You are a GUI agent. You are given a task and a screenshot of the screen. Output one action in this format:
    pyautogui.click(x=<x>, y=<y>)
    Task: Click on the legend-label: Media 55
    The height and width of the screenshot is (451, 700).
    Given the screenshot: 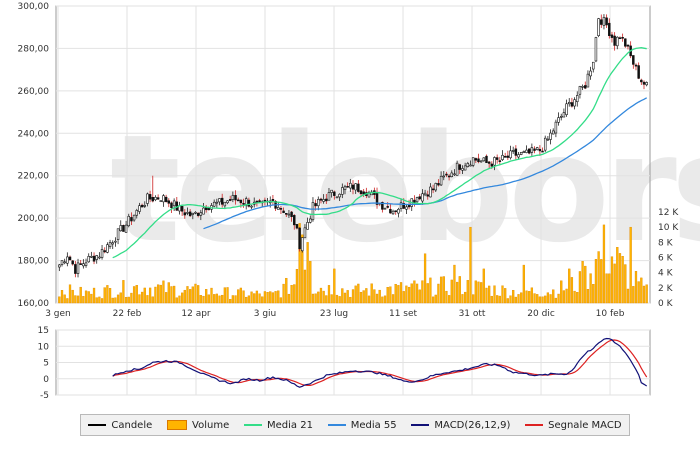 What is the action you would take?
    pyautogui.click(x=373, y=425)
    